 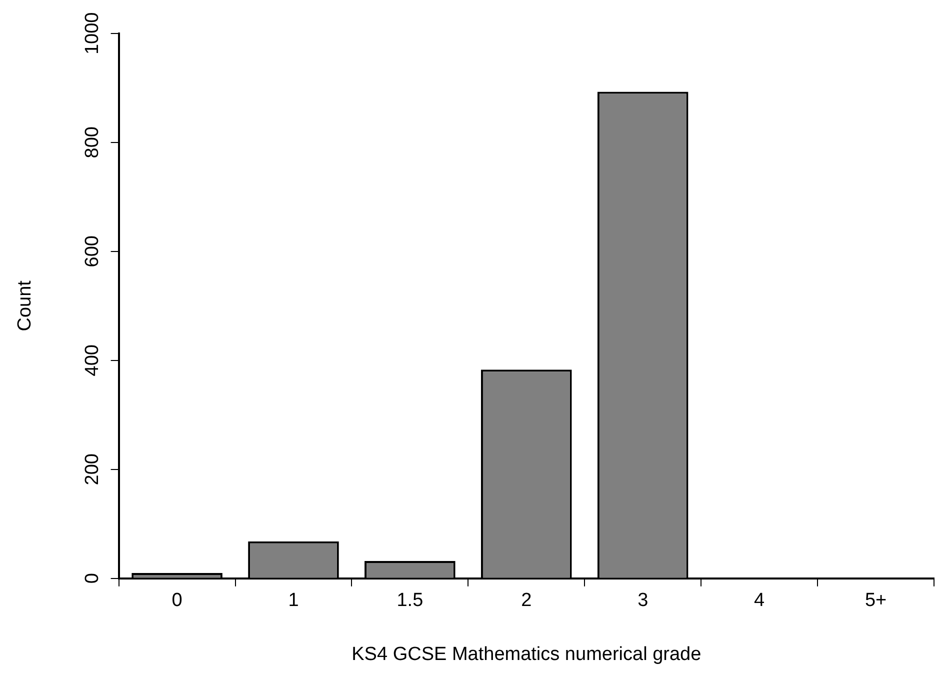 I want to click on y-tick-label: 800, so click(x=93, y=142).